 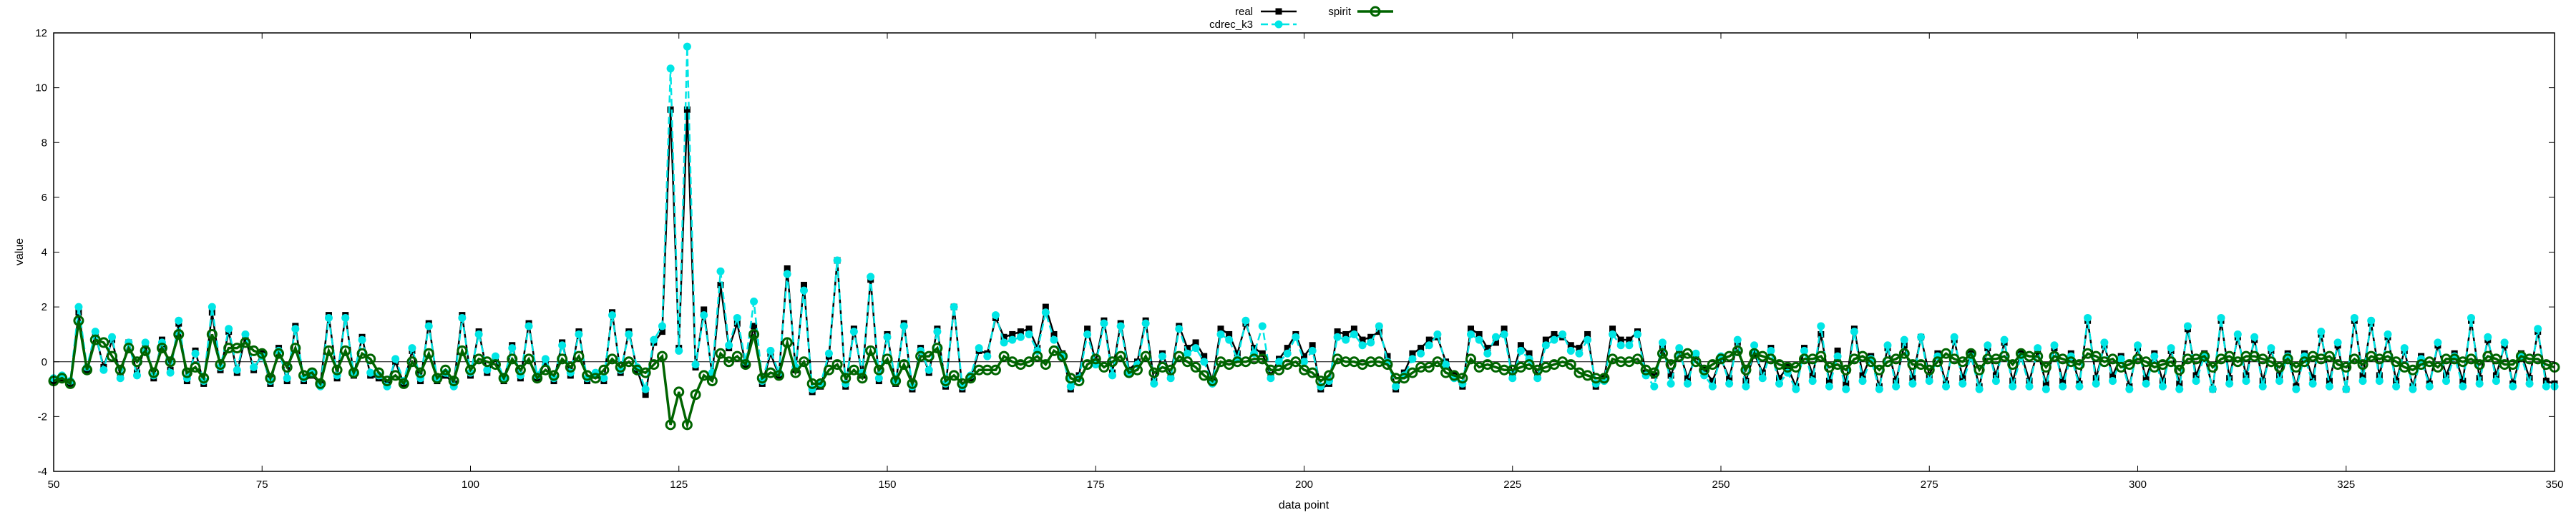 I want to click on y-tick-label: 0, so click(x=44, y=362).